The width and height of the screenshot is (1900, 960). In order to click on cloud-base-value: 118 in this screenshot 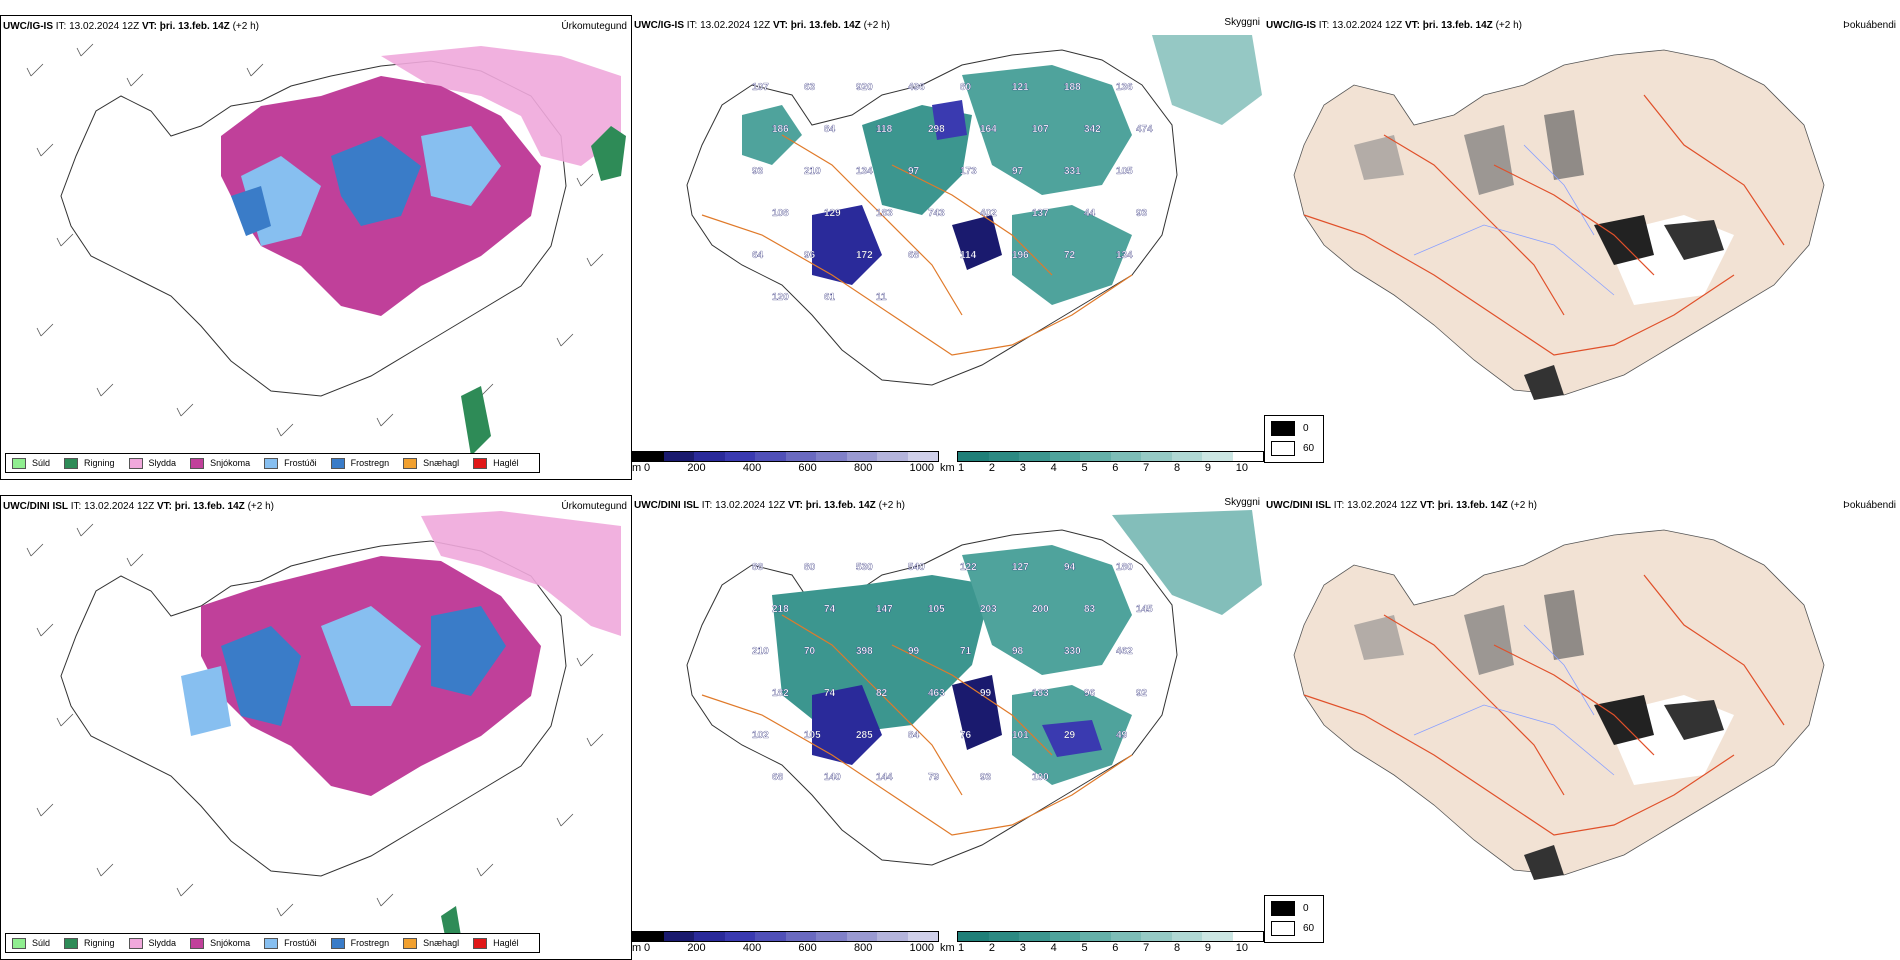, I will do `click(884, 129)`.